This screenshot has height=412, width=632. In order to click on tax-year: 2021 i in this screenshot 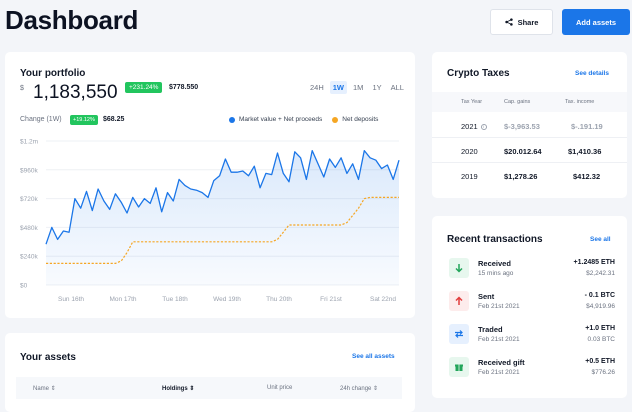, I will do `click(474, 126)`.